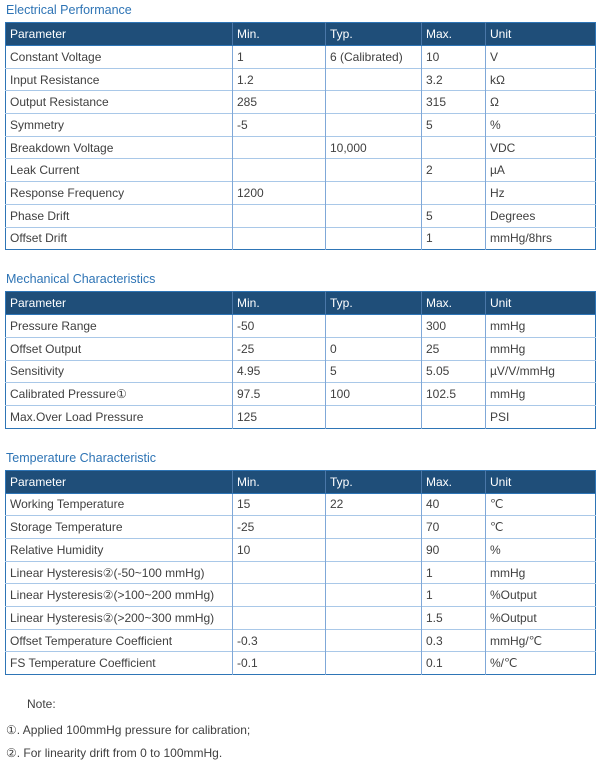  I want to click on value-cell: 10,000, so click(373, 147).